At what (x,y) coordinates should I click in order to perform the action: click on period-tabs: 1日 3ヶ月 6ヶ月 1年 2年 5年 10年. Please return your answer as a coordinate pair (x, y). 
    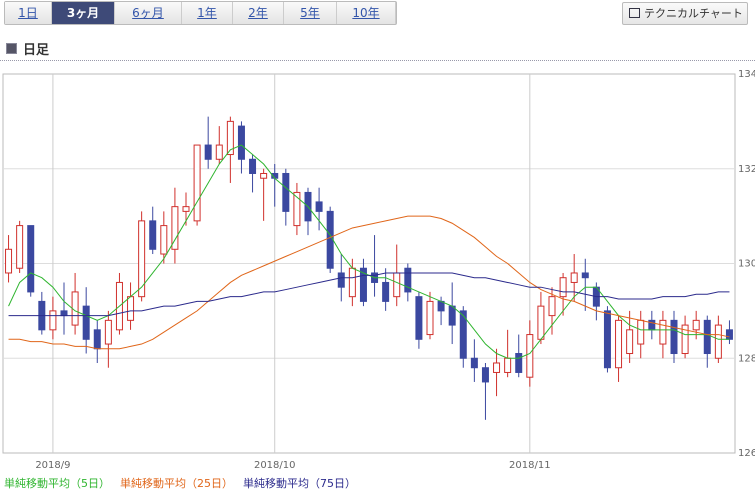
    Looking at the image, I should click on (200, 13).